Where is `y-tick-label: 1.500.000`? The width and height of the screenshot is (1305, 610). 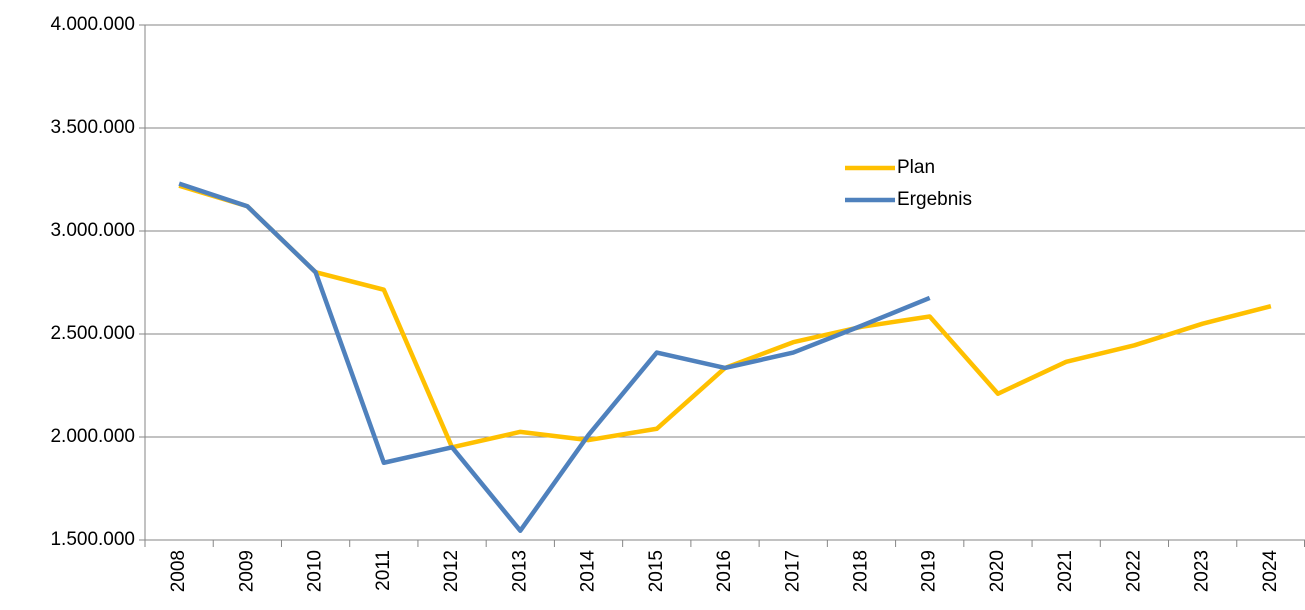
y-tick-label: 1.500.000 is located at coordinates (92, 539).